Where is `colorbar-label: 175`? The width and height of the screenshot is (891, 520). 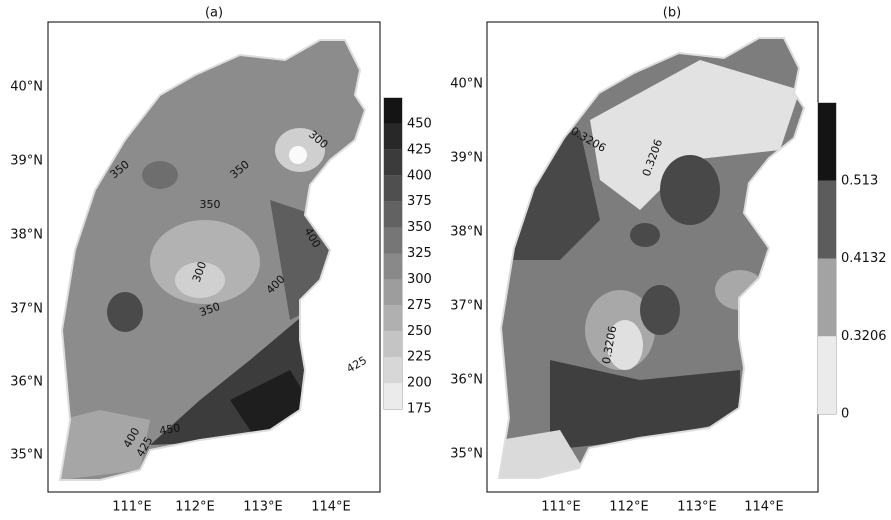 colorbar-label: 175 is located at coordinates (419, 409).